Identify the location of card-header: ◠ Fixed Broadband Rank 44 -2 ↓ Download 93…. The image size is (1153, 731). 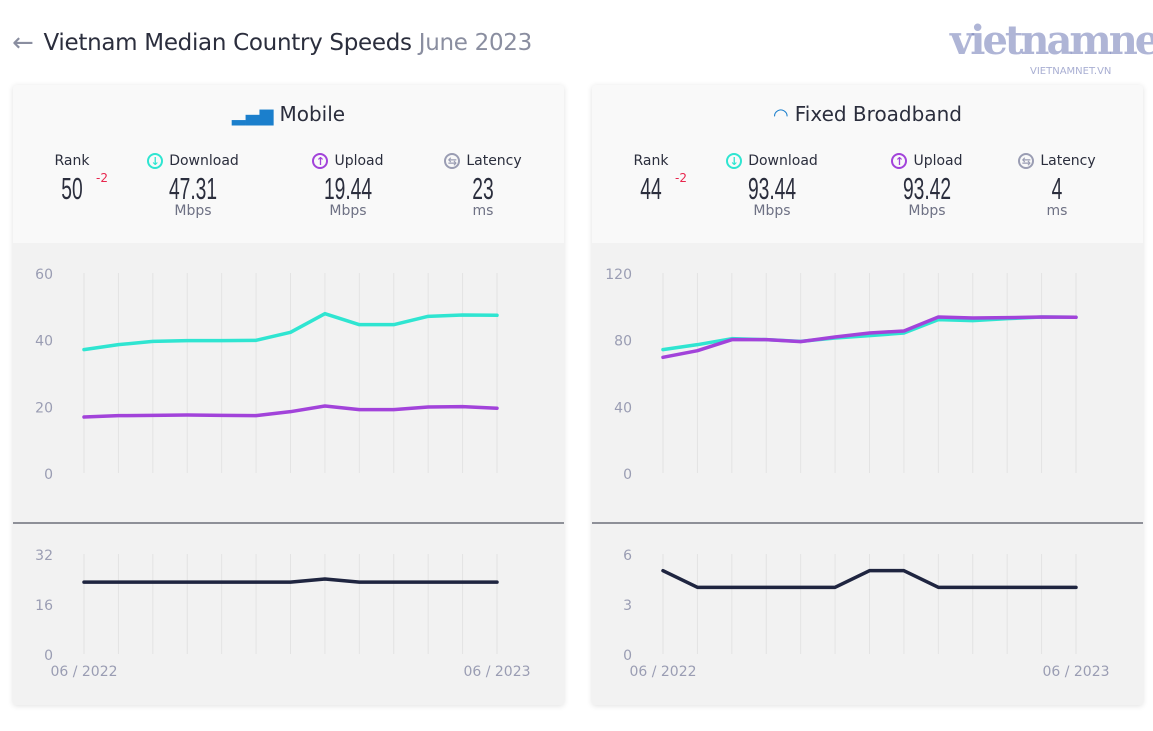
(867, 164).